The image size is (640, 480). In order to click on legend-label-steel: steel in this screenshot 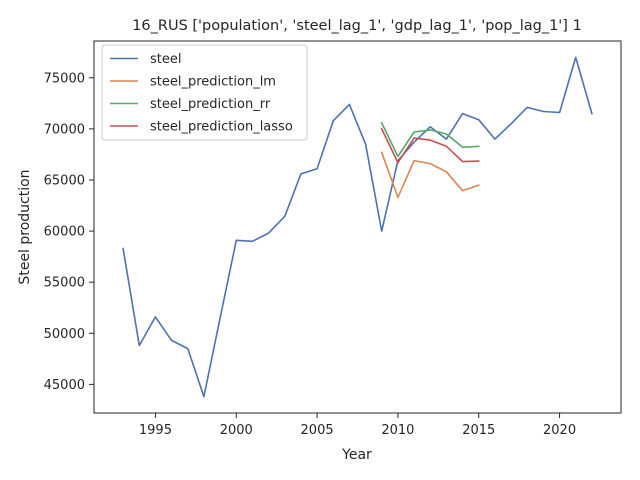, I will do `click(165, 59)`.